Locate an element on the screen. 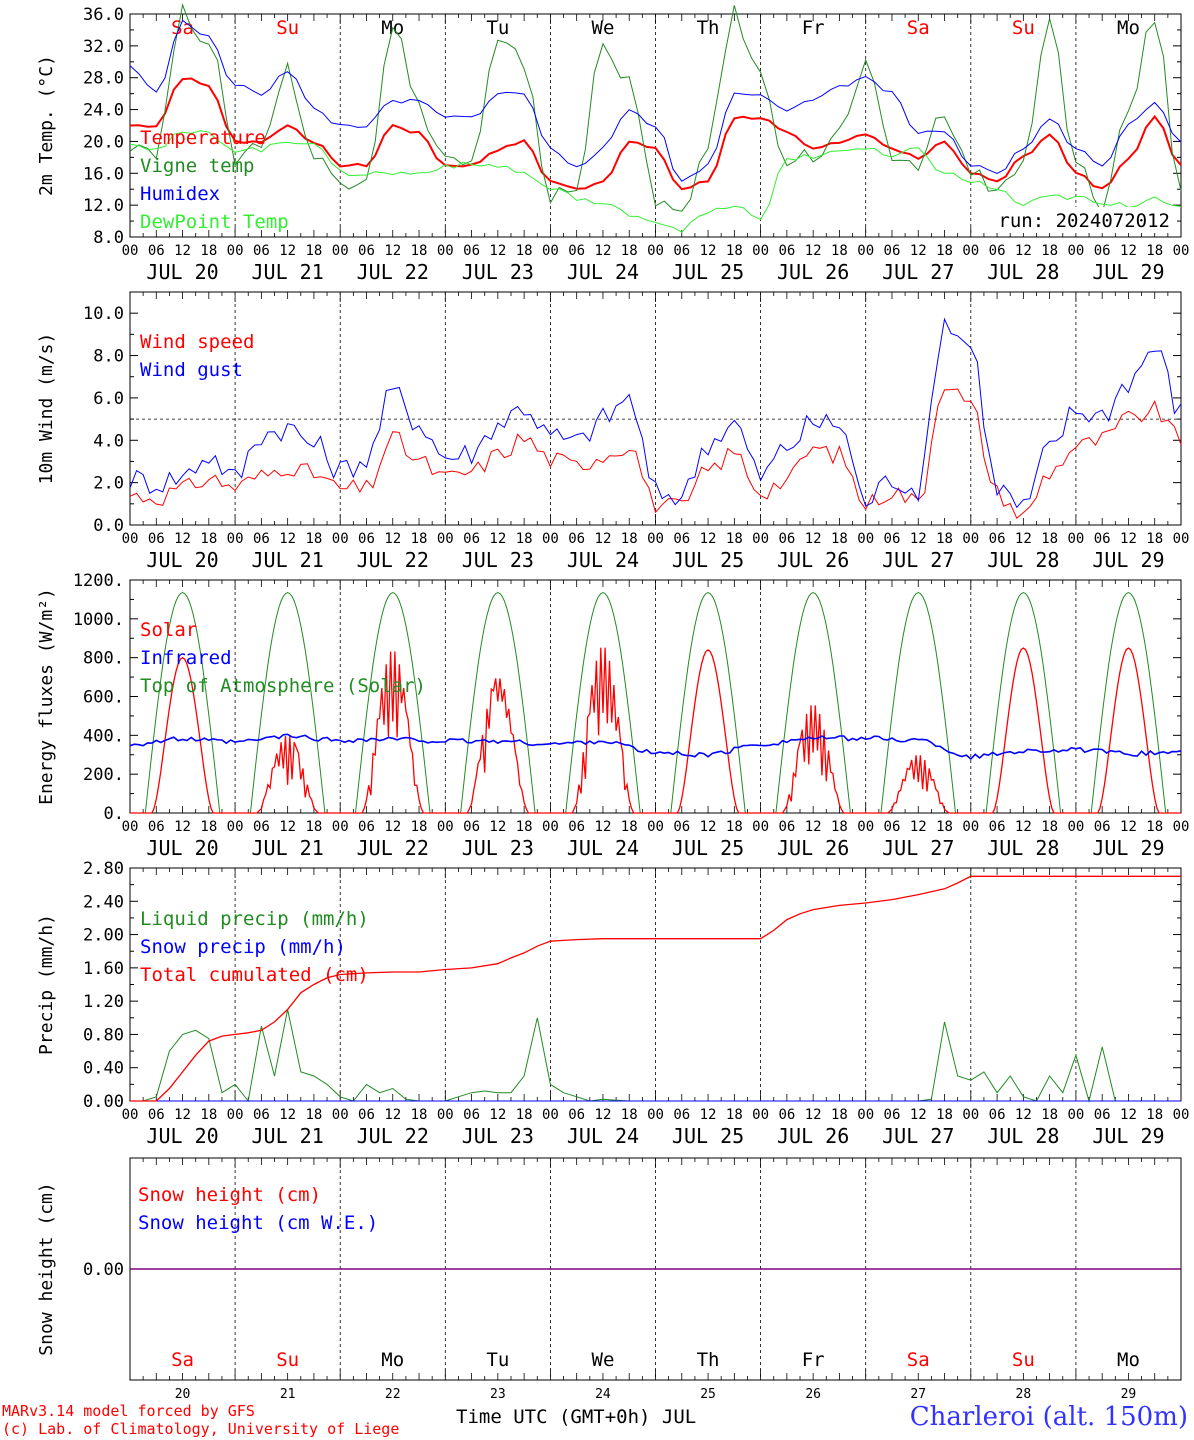 The width and height of the screenshot is (1194, 1440). legend-entry: Humidex is located at coordinates (180, 194).